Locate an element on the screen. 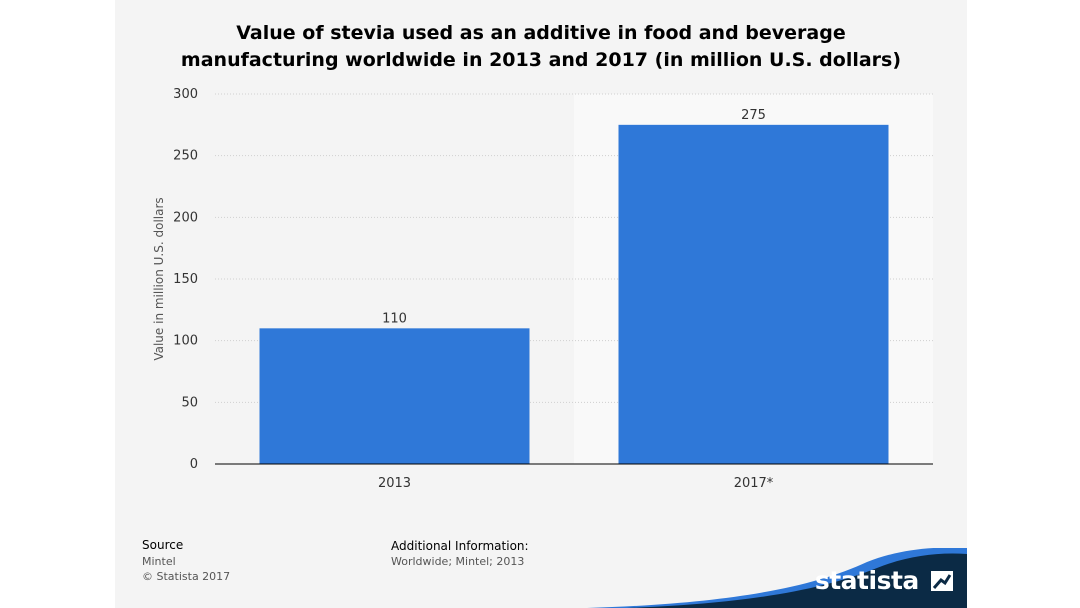 The image size is (1080, 608). x-tick-label: 2013 is located at coordinates (394, 483).